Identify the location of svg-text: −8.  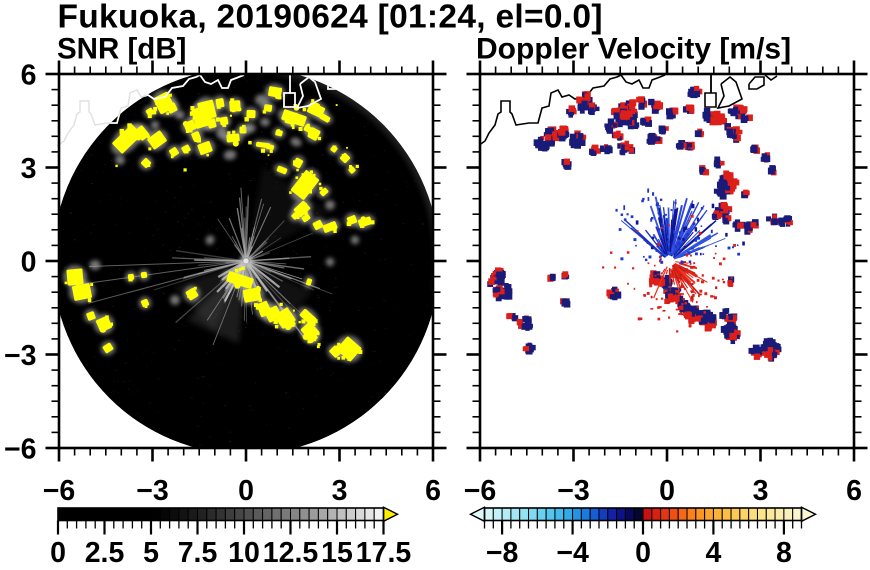
(502, 553).